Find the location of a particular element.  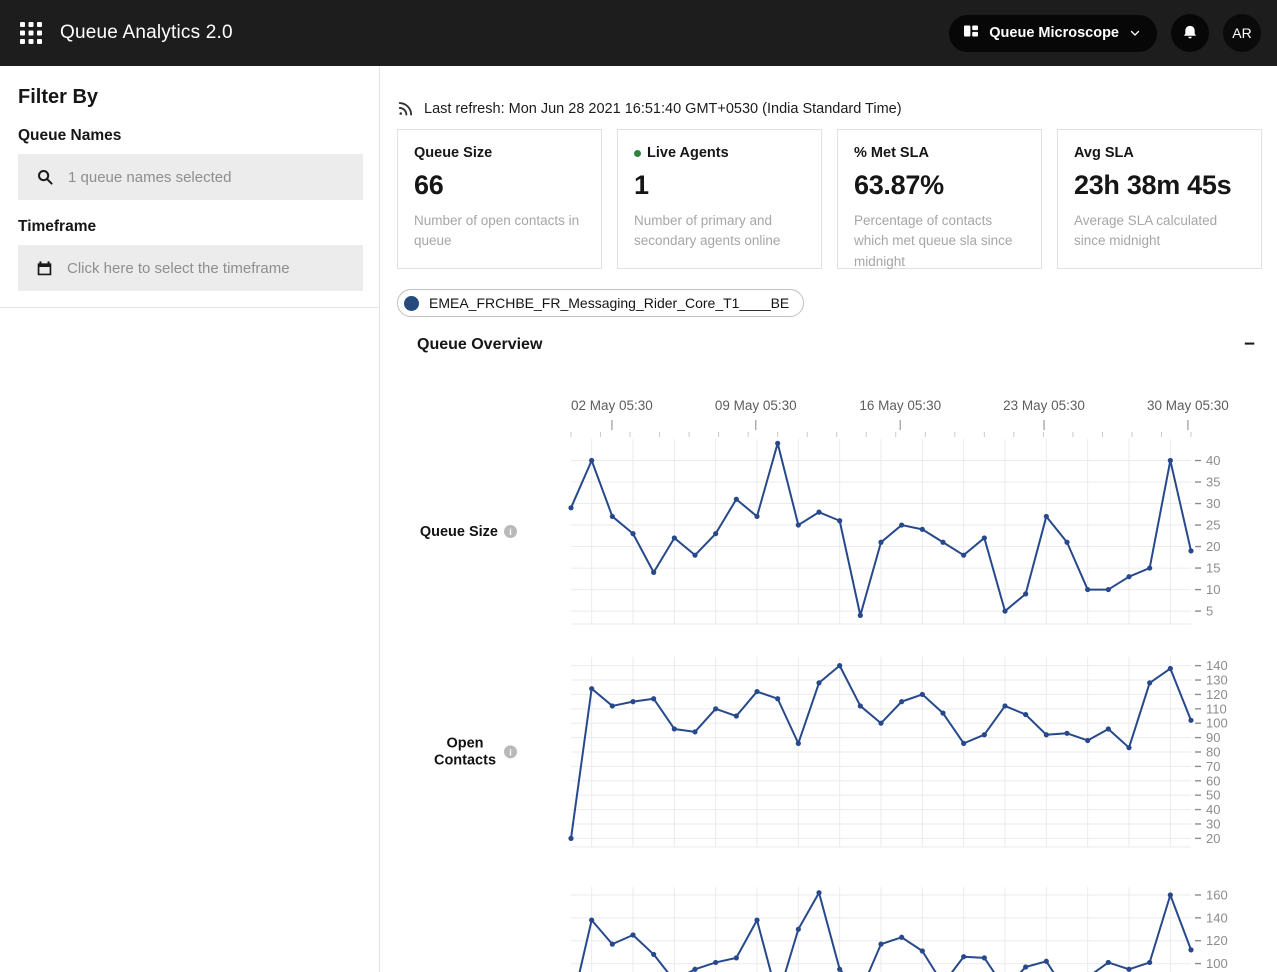

svg-text: 25 is located at coordinates (1213, 525).